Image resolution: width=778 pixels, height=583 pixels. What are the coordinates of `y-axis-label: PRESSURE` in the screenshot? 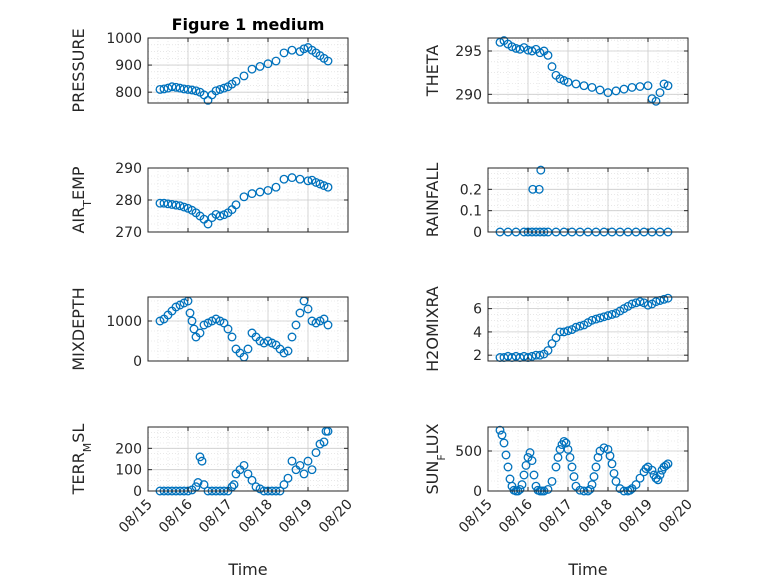 It's located at (78, 70).